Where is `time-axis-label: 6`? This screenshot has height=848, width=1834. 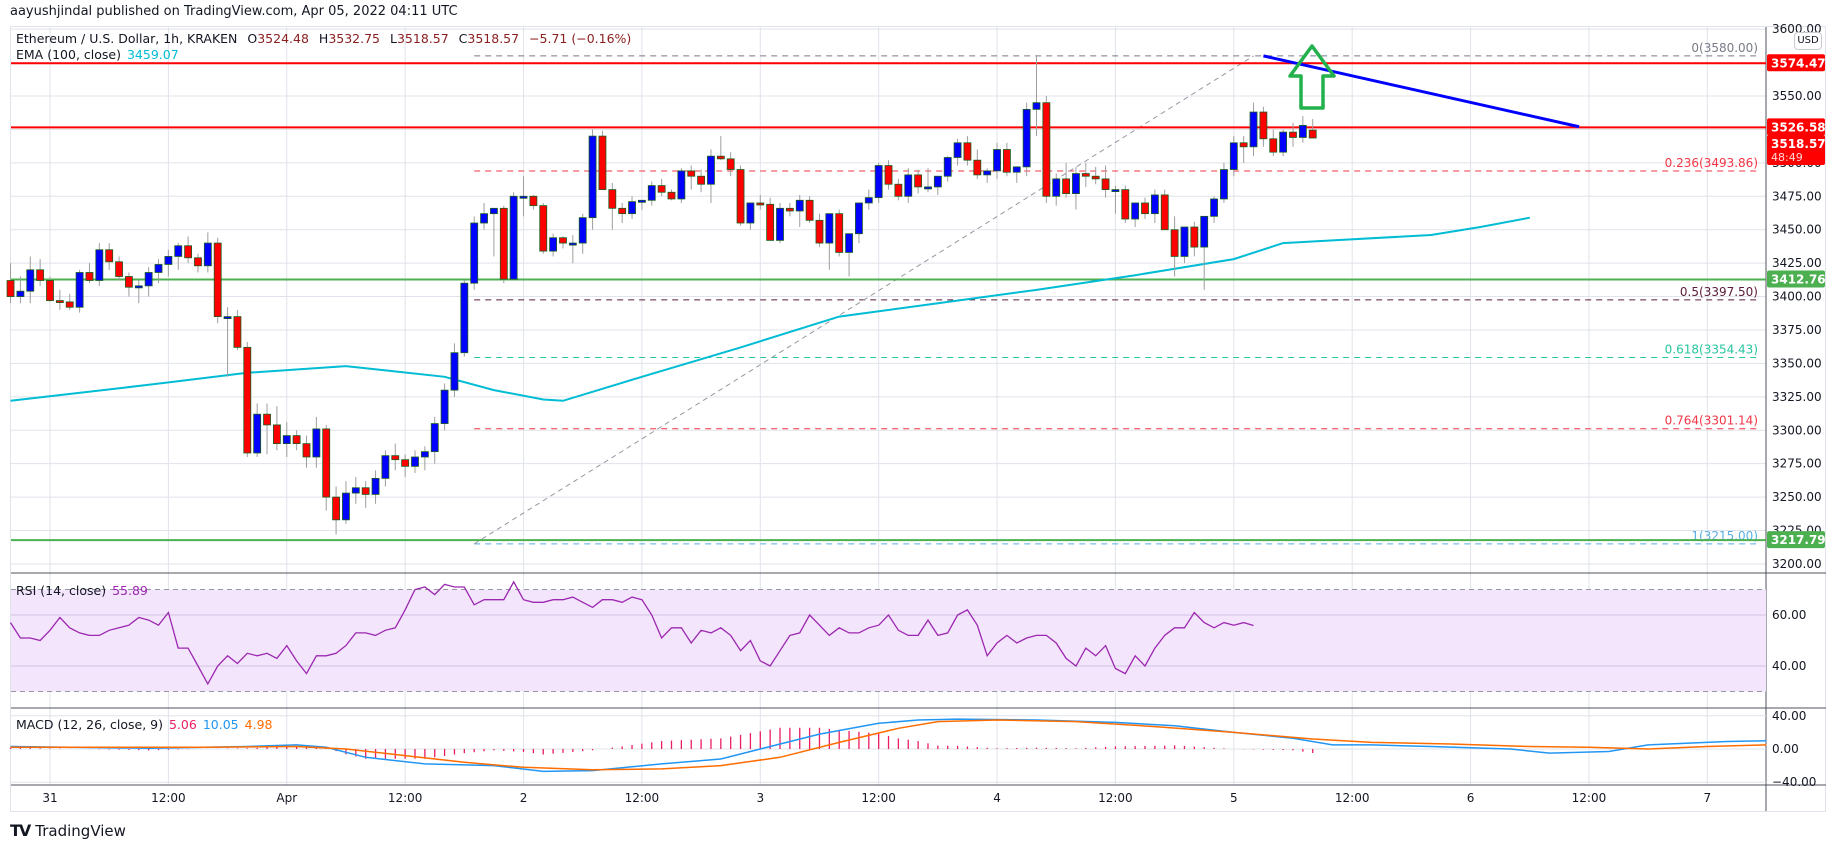
time-axis-label: 6 is located at coordinates (1471, 798).